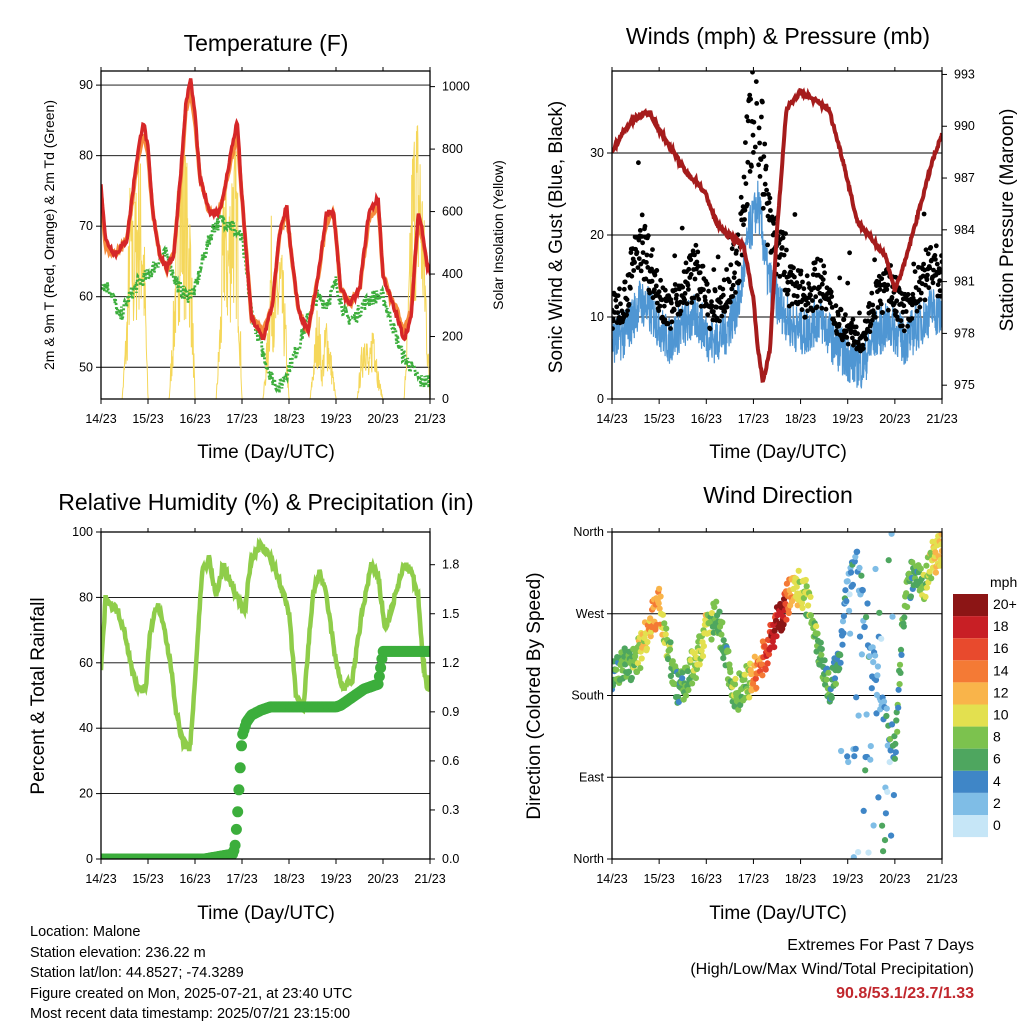 The width and height of the screenshot is (1024, 1025). Describe the element at coordinates (266, 913) in the screenshot. I see `humidity-xlabel: Time (Day/UTC)` at that location.